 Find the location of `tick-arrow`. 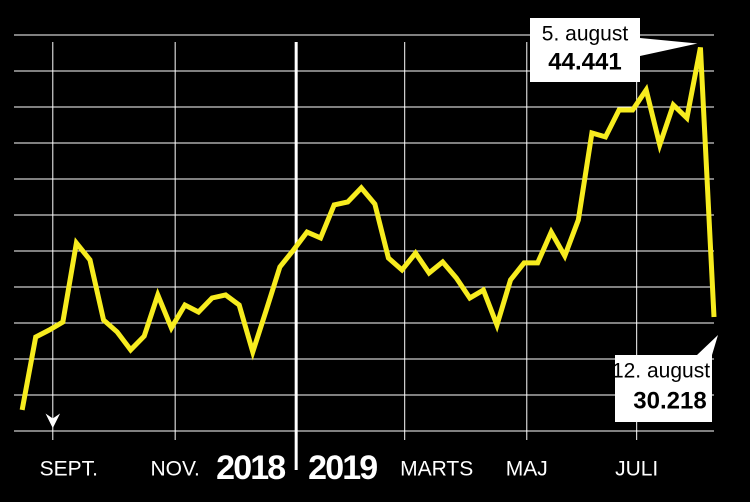

tick-arrow is located at coordinates (53, 421).